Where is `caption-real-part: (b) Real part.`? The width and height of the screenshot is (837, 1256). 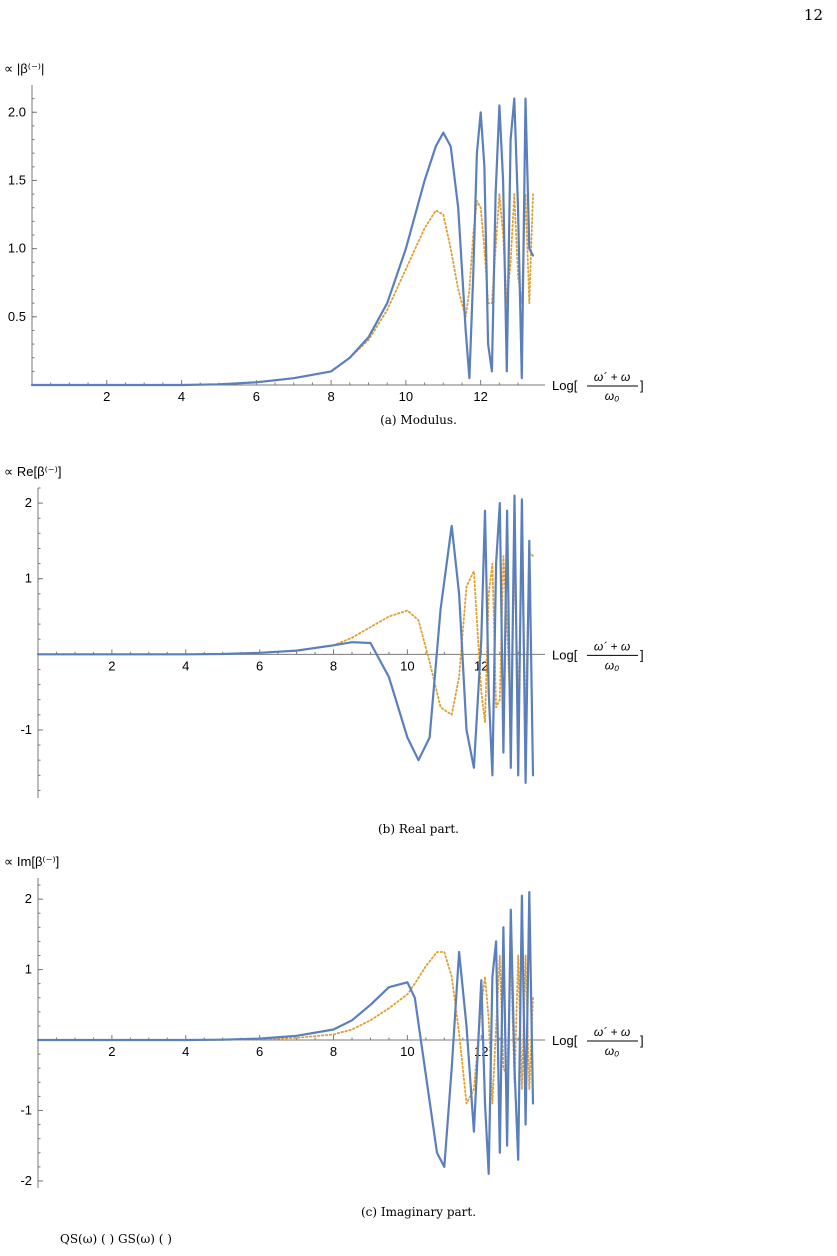
caption-real-part: (b) Real part. is located at coordinates (418, 829).